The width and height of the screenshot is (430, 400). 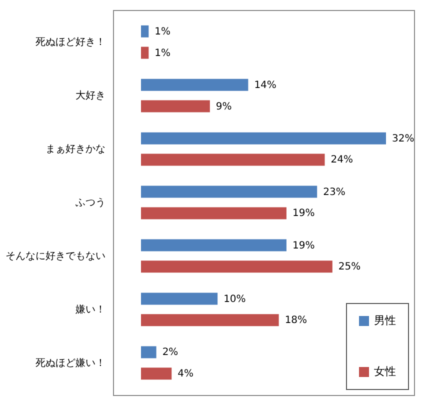 What do you see at coordinates (76, 150) in the screenshot?
I see `y-tick-label: まぁ好きかな` at bounding box center [76, 150].